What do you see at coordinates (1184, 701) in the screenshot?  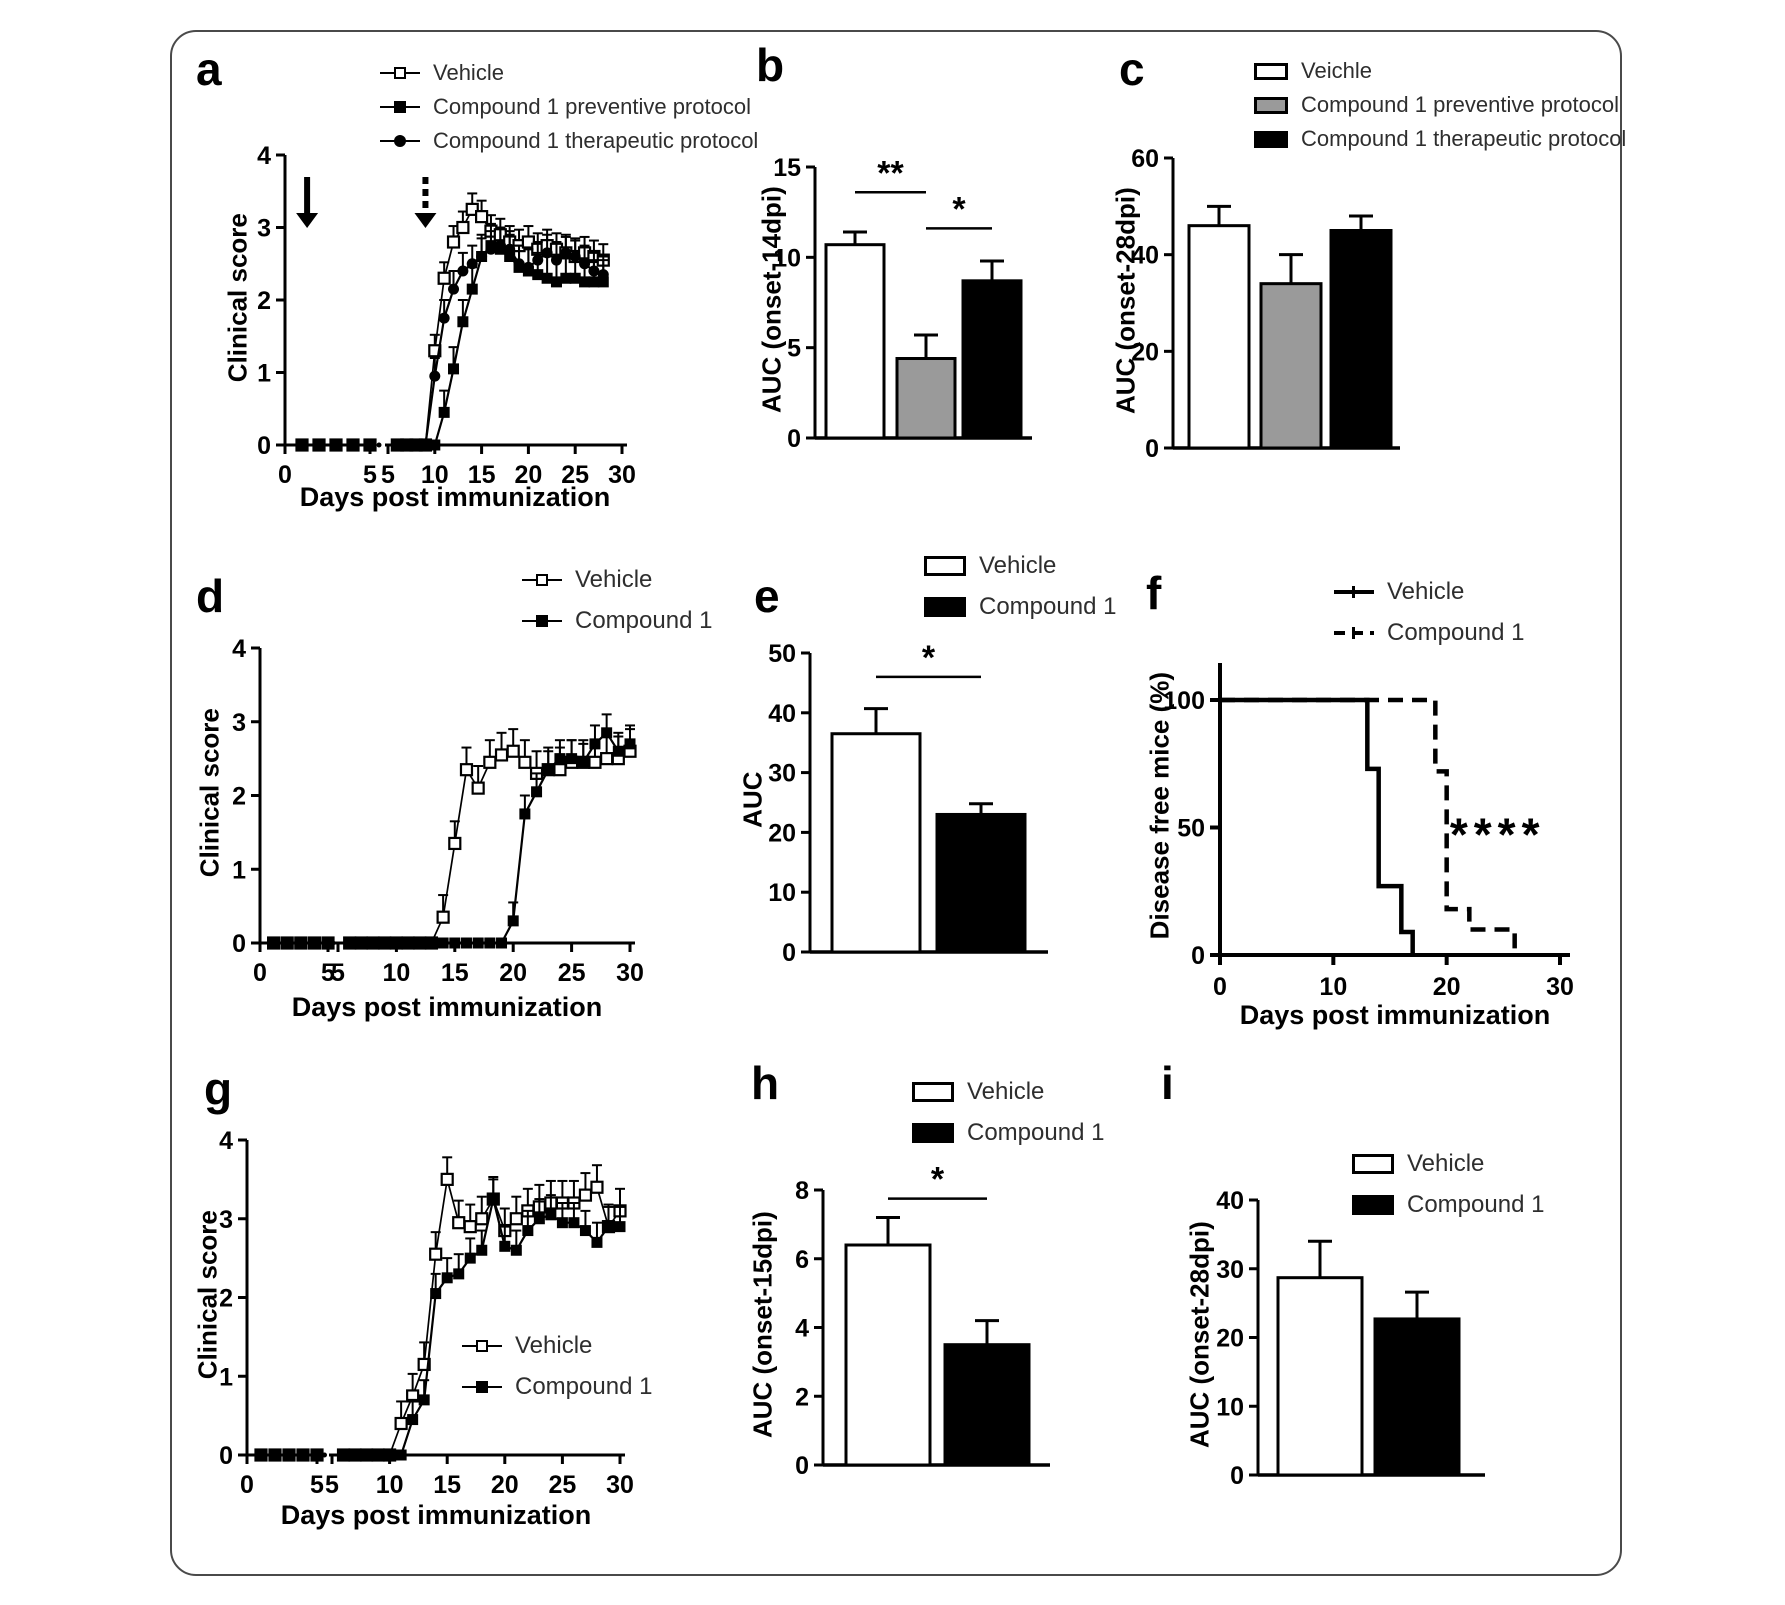 I see `svg-text: 100` at bounding box center [1184, 701].